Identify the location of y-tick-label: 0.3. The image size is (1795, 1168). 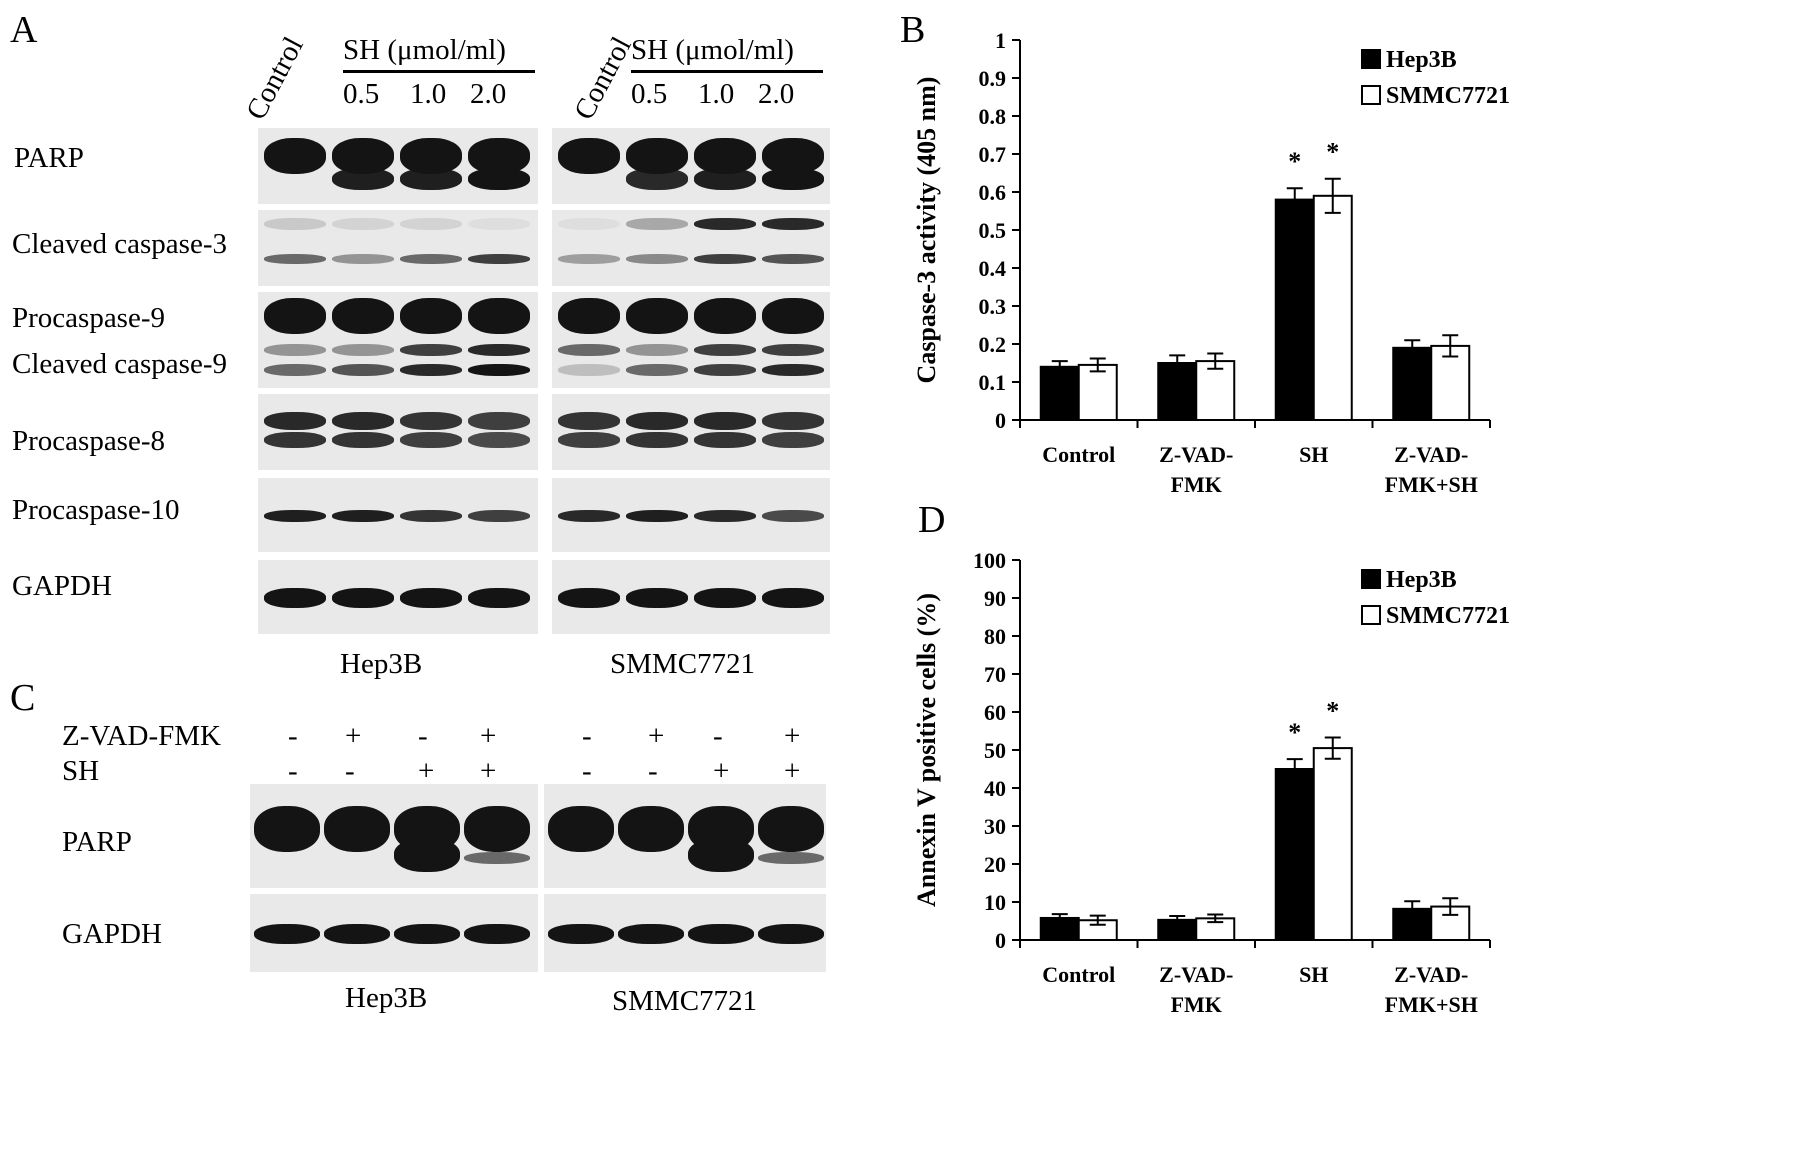
(993, 306).